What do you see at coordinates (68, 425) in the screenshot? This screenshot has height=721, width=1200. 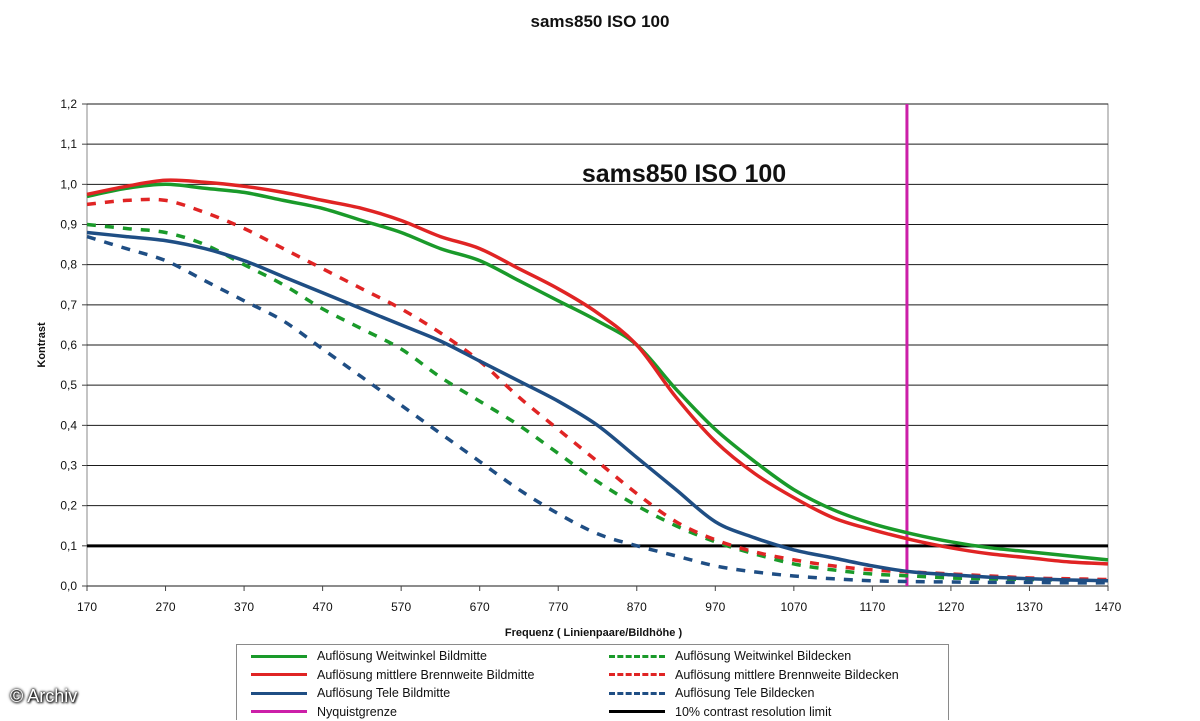 I see `y-tick-label: 0,4` at bounding box center [68, 425].